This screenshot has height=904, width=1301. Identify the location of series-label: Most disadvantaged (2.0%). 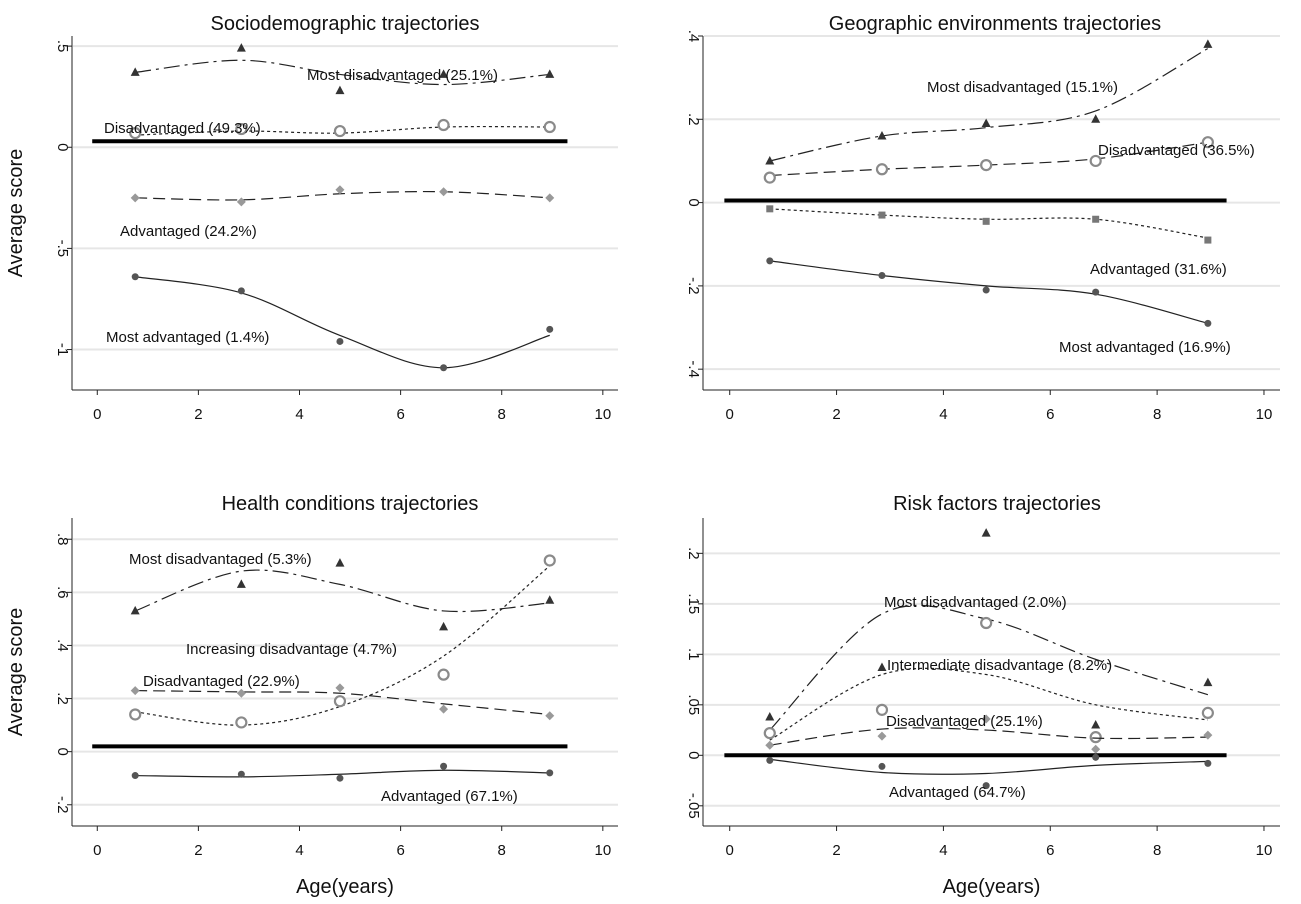
(975, 602).